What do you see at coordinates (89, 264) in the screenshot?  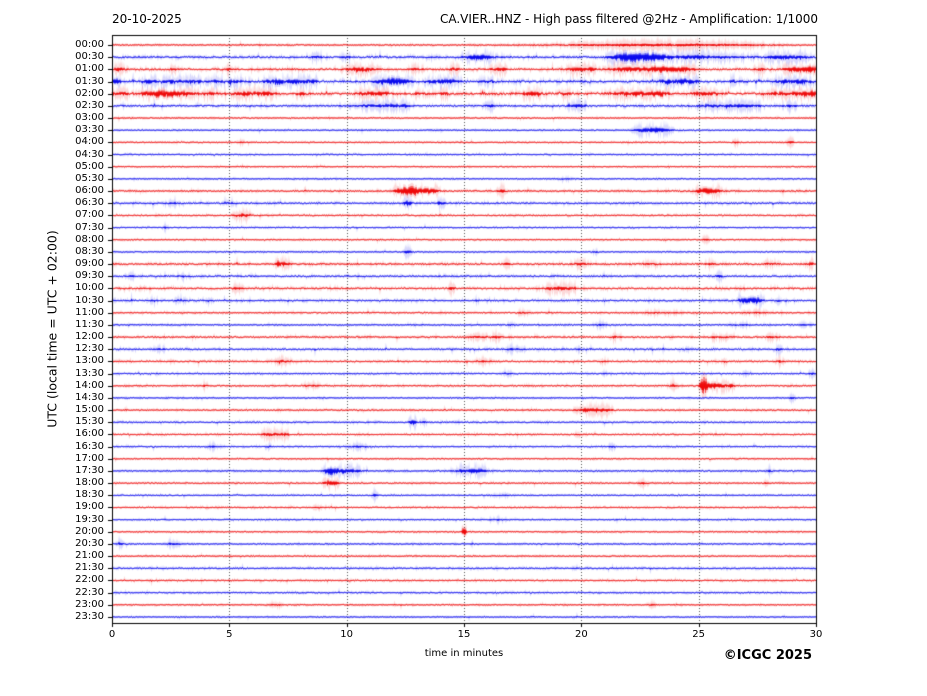 I see `y-tick-label: 09:00` at bounding box center [89, 264].